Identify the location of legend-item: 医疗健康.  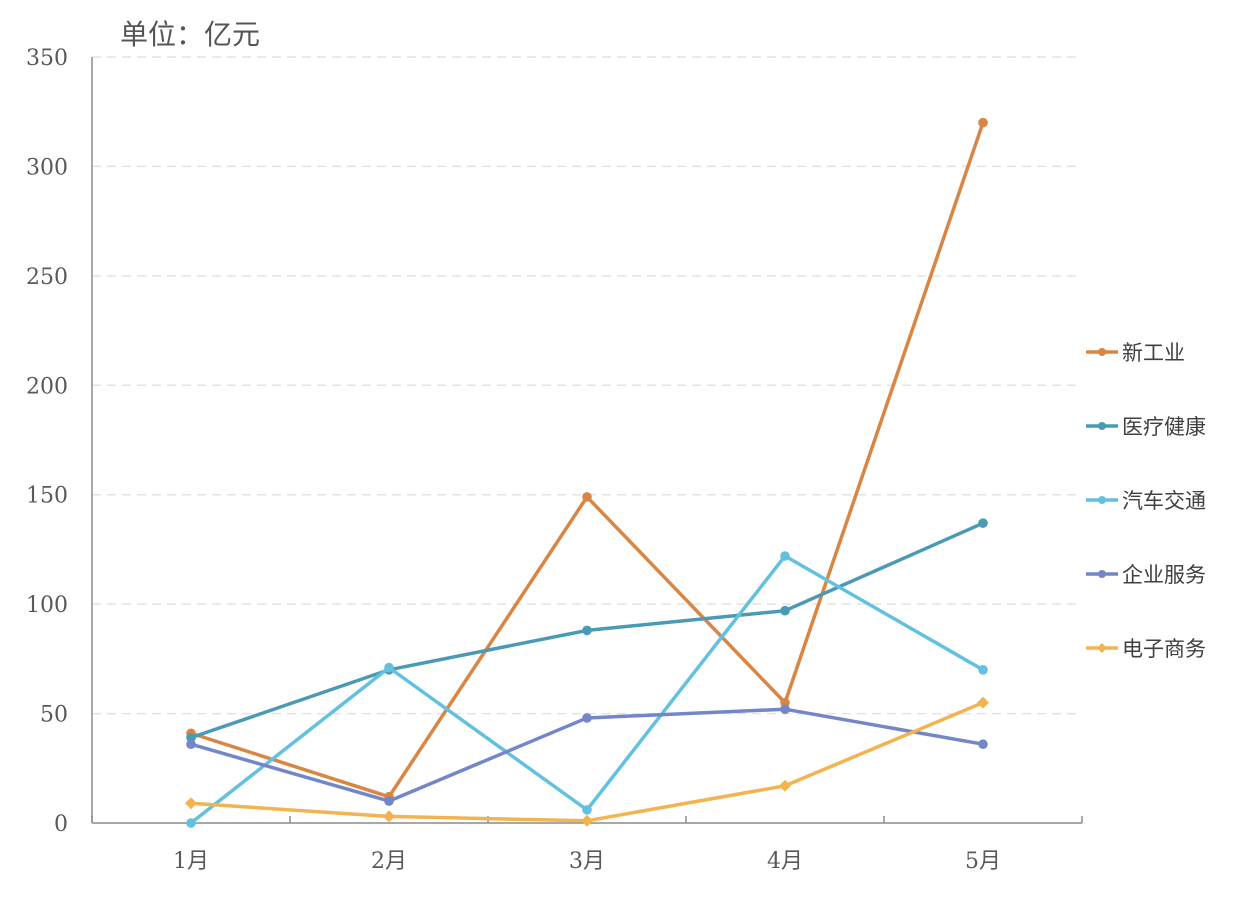
(1146, 427).